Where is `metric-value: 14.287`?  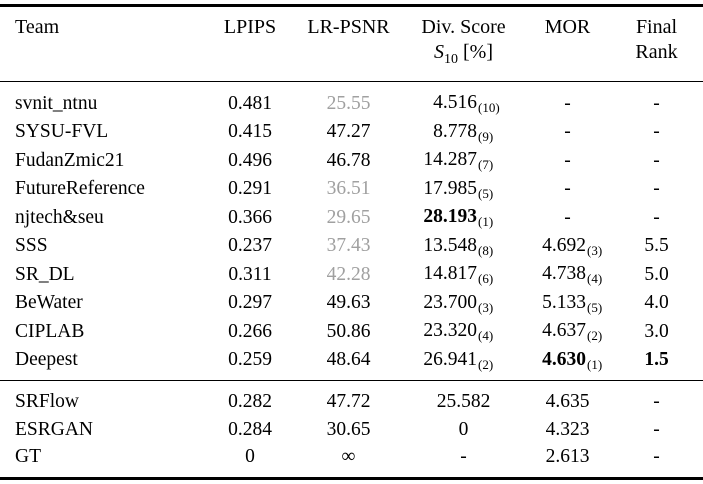
metric-value: 14.287 is located at coordinates (450, 159).